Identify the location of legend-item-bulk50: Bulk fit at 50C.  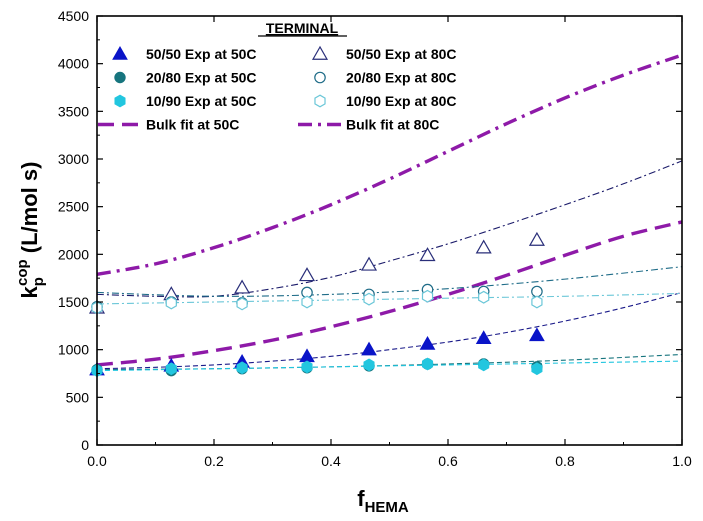
(168, 125).